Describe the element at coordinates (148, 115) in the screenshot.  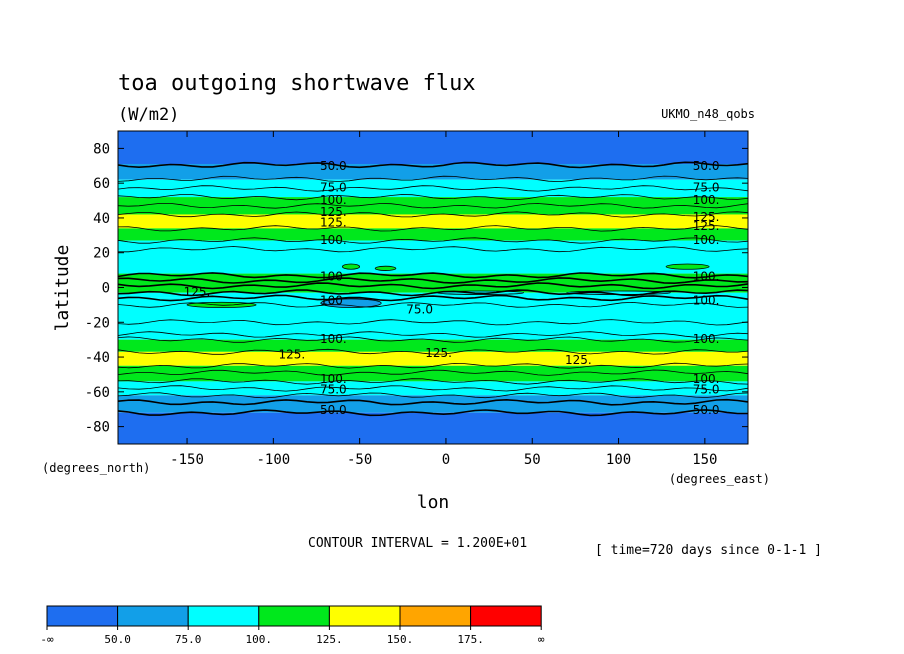
I see `chart-units: (W/m2)` at that location.